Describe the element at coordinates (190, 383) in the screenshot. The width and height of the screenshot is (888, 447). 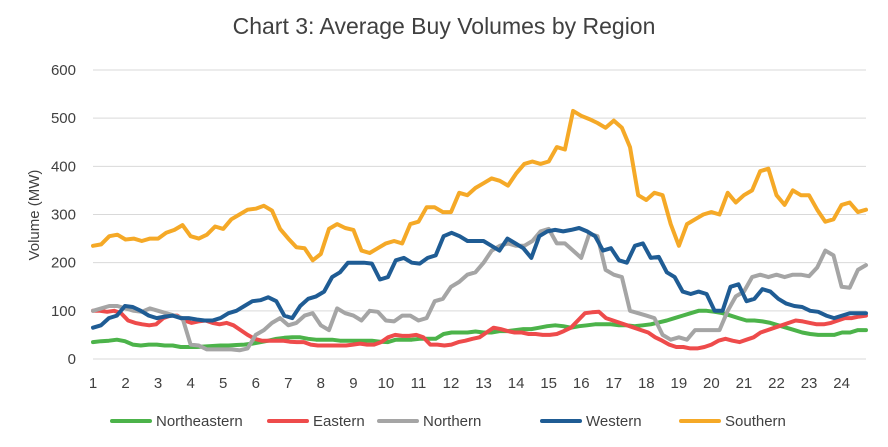
I see `x-tick-label: 4` at that location.